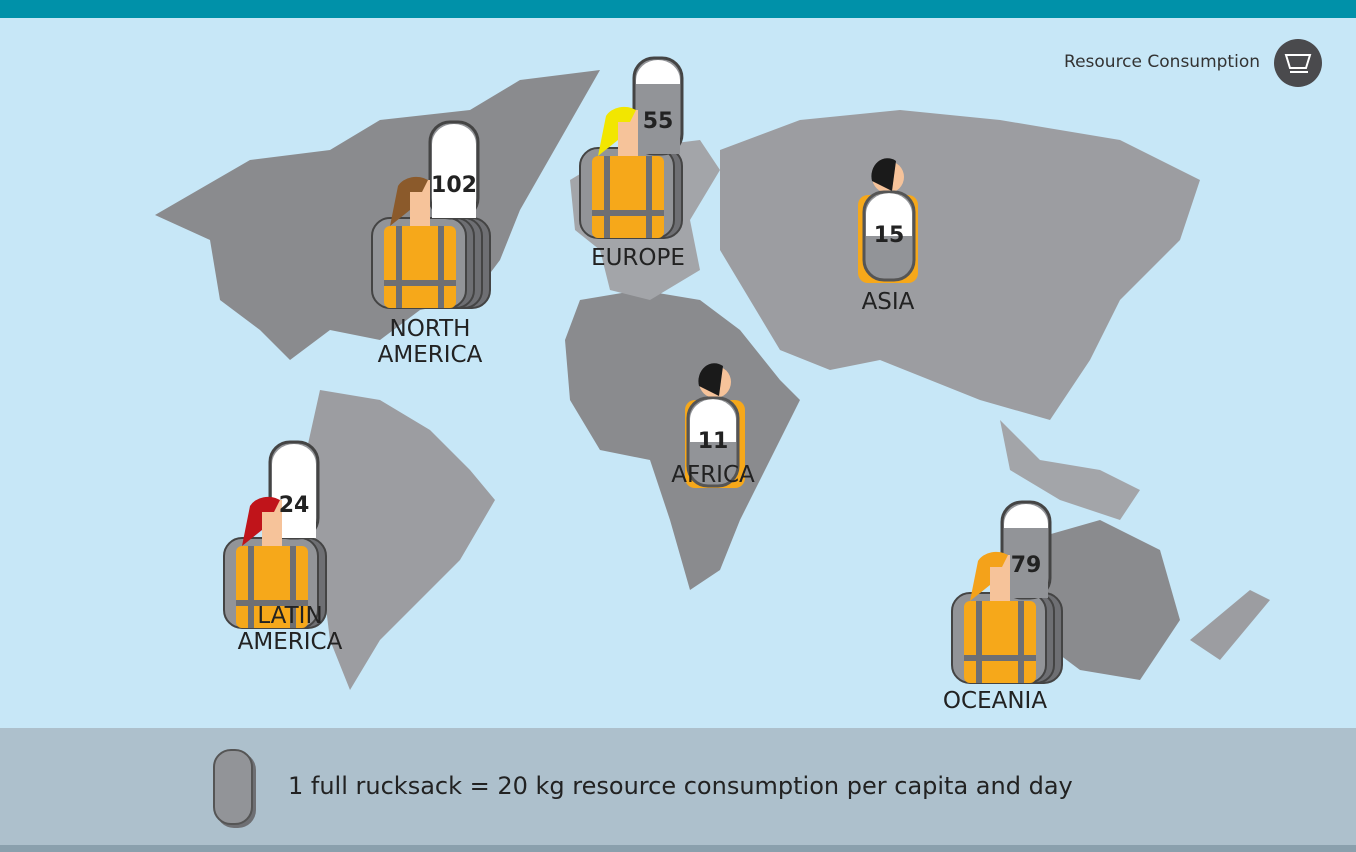  What do you see at coordinates (889, 235) in the screenshot?
I see `value-label: 15` at bounding box center [889, 235].